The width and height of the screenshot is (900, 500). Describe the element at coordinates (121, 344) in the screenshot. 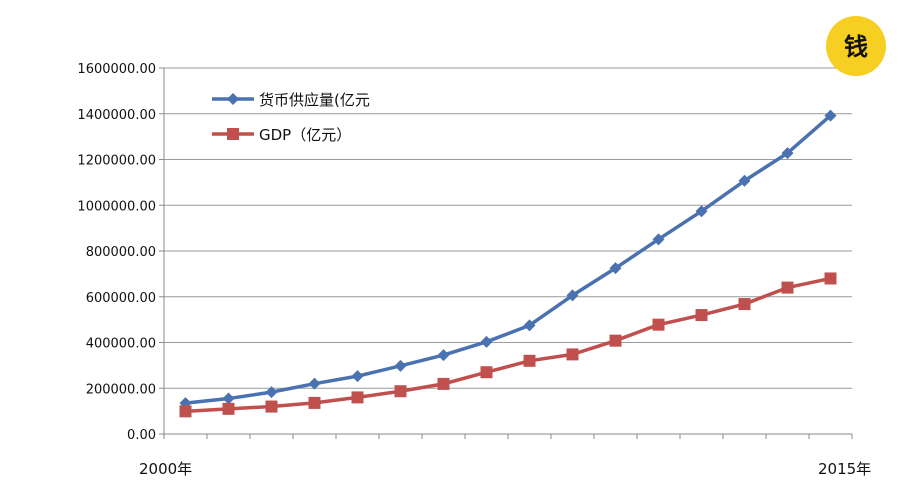

I see `y-tick-label: 400000.00` at that location.